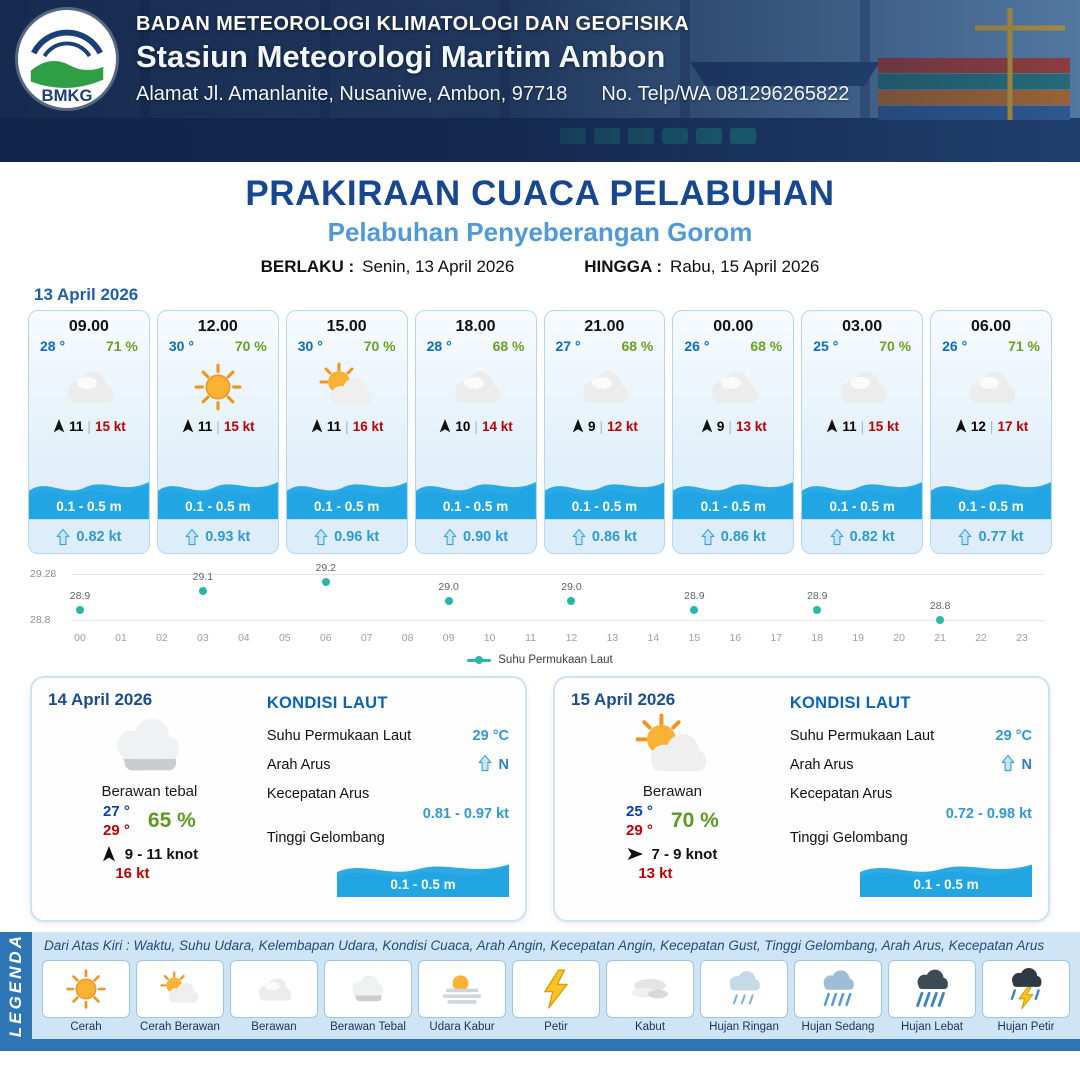 Image resolution: width=1080 pixels, height=1080 pixels. I want to click on x-axis-tick: 17, so click(776, 638).